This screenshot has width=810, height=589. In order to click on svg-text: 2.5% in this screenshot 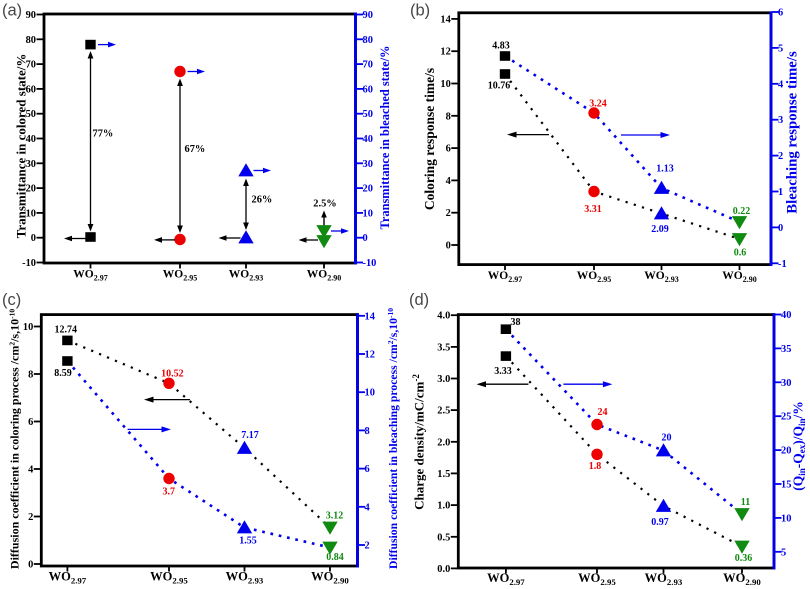, I will do `click(324, 204)`.